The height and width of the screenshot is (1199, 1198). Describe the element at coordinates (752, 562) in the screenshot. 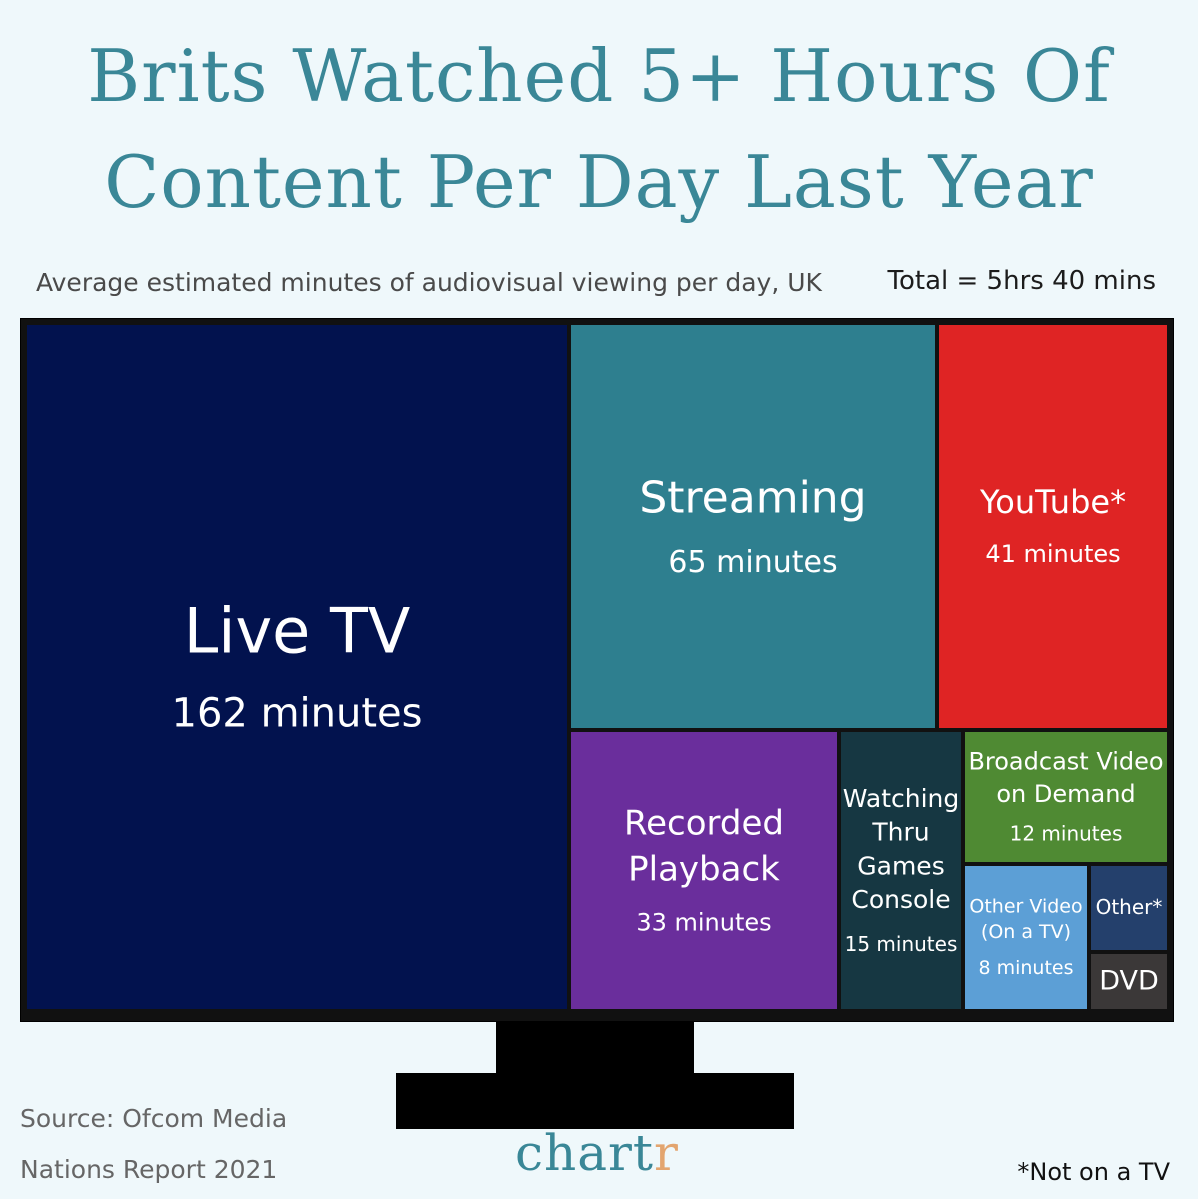

I see `treemap-value-streaming: 65 minutes` at that location.